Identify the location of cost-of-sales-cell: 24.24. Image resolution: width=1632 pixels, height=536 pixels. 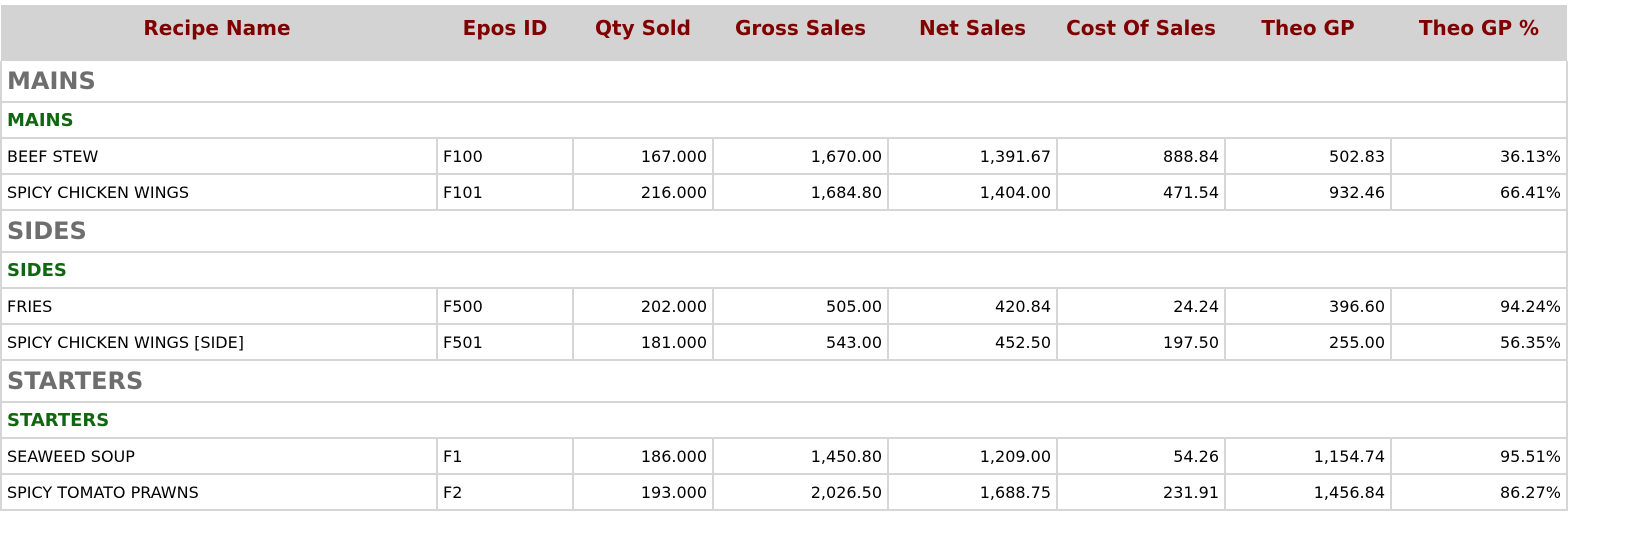
(1141, 306).